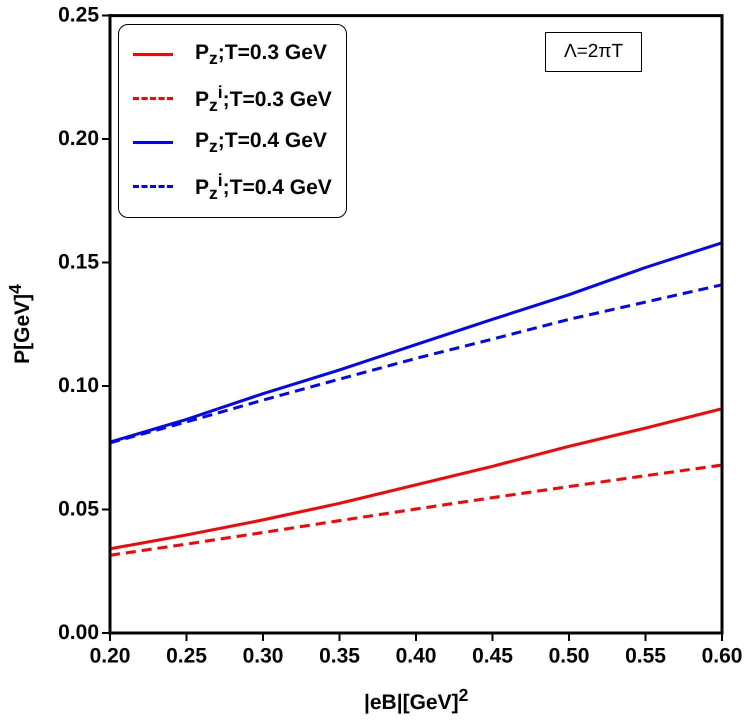 This screenshot has width=750, height=723. I want to click on legend-label: P$_{z}$$^{i}$;T=0.3 GeV, so click(263, 99).